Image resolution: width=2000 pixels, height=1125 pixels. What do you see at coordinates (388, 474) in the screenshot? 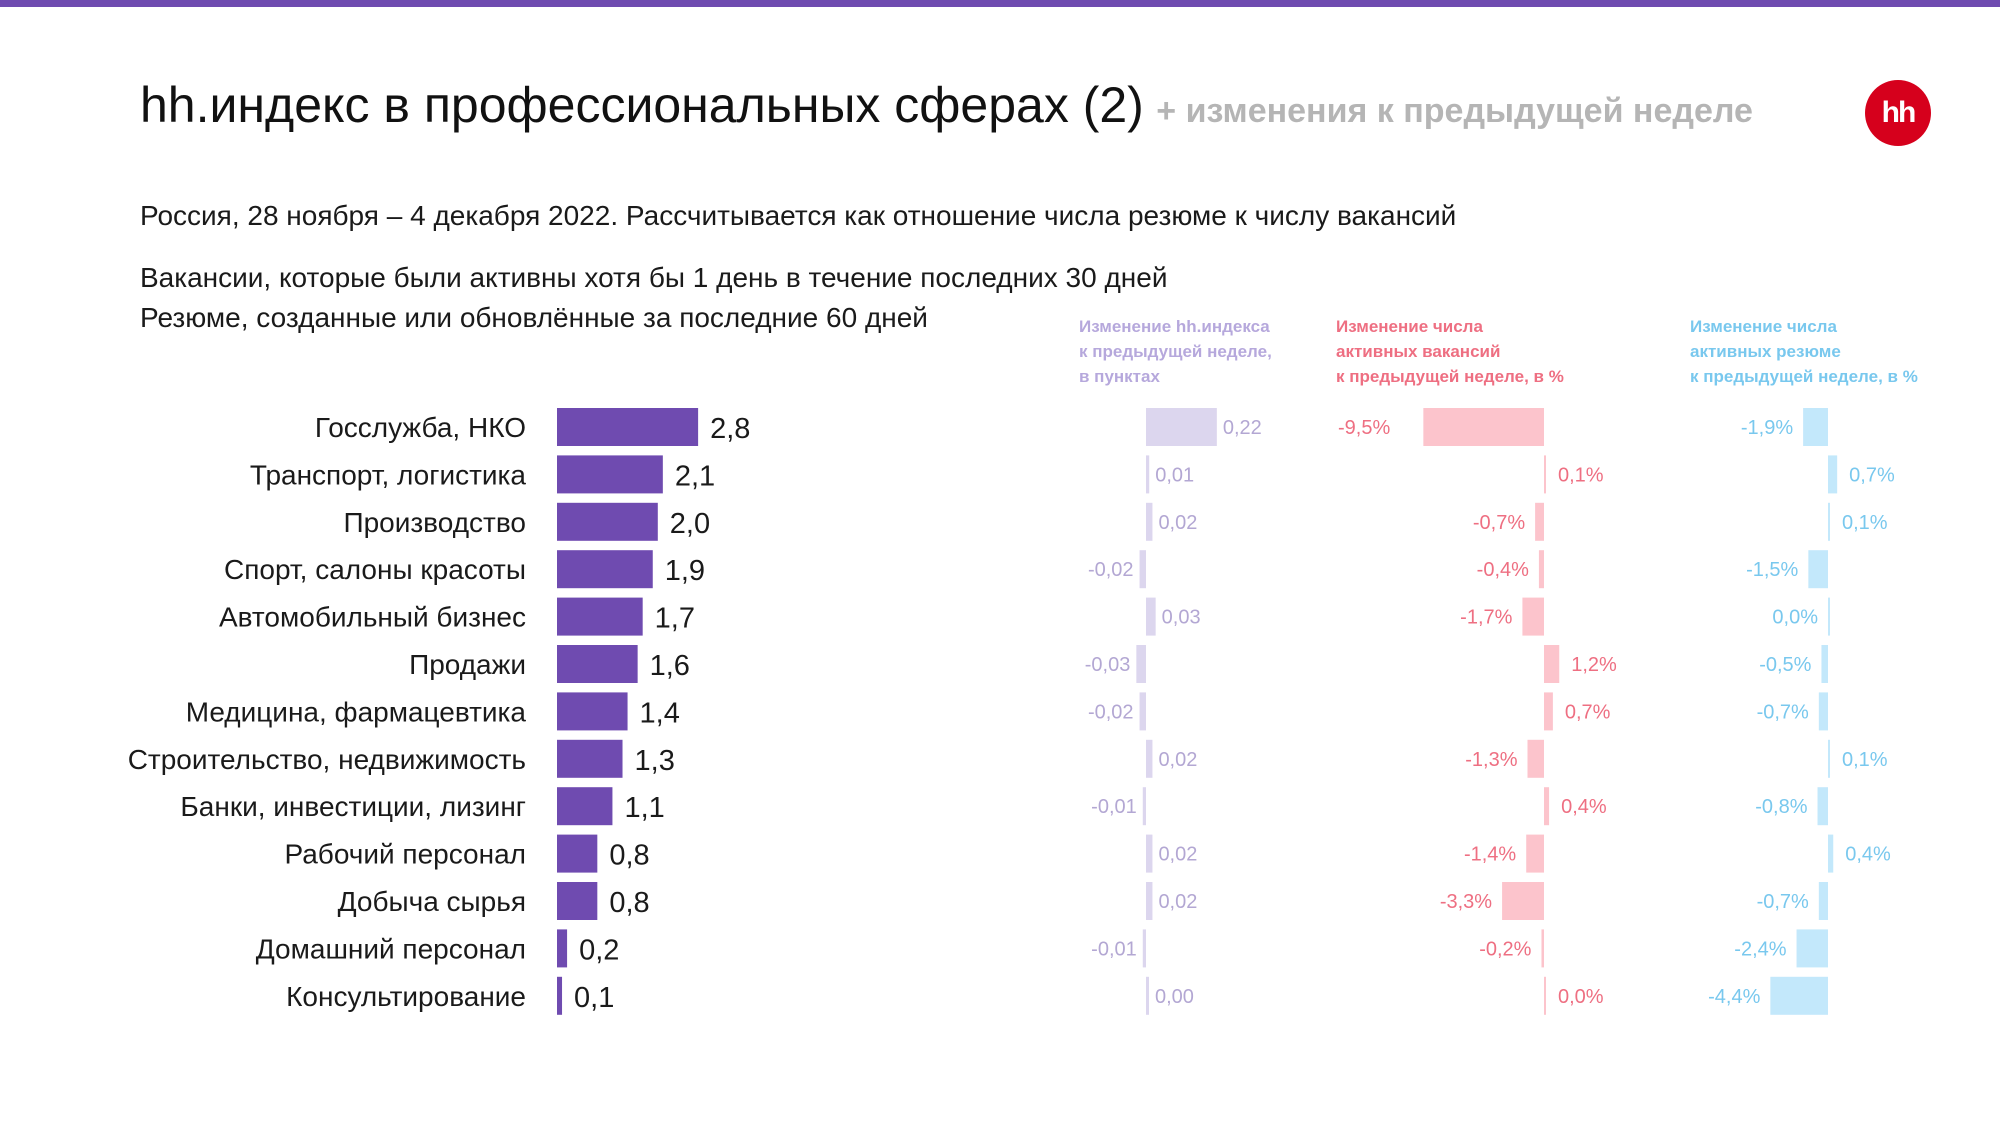
I see `category-label: Транспорт, логистика` at bounding box center [388, 474].